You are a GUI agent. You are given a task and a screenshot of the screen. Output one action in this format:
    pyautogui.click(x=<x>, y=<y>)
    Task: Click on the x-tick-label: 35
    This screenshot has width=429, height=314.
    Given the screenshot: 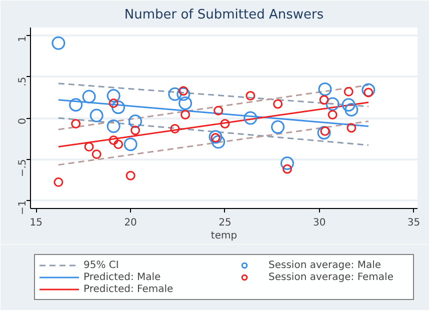 What is the action you would take?
    pyautogui.click(x=413, y=223)
    